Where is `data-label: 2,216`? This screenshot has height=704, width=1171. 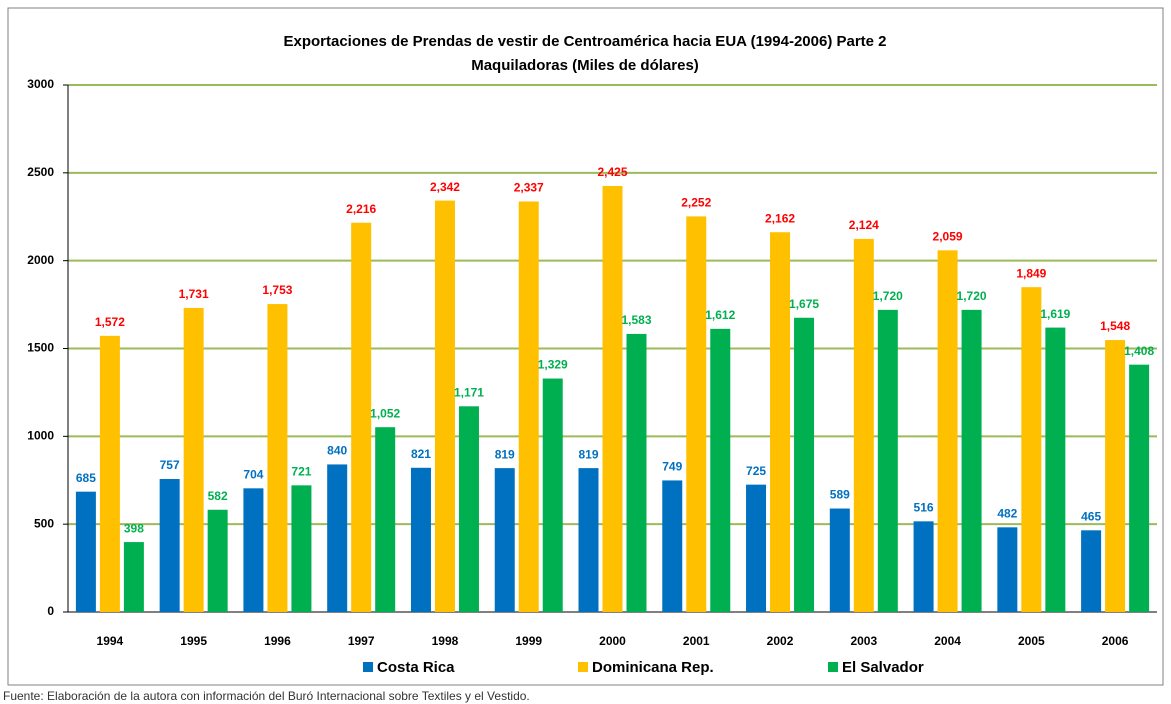
data-label: 2,216 is located at coordinates (361, 209).